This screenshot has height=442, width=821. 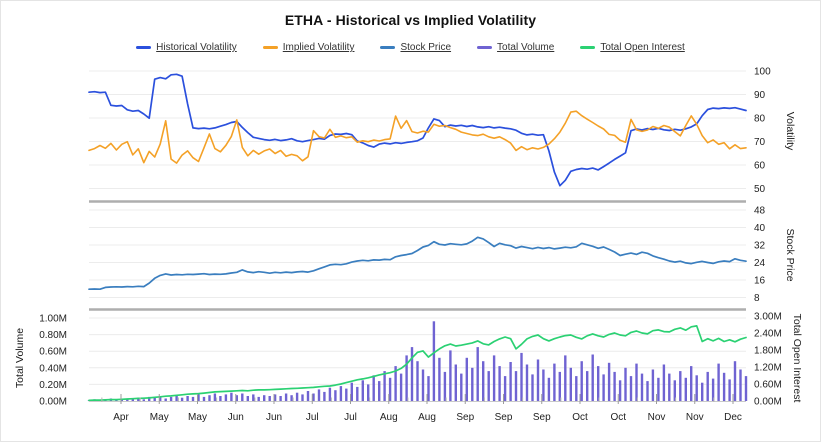 What do you see at coordinates (760, 95) in the screenshot?
I see `volatility-tick-label: 90` at bounding box center [760, 95].